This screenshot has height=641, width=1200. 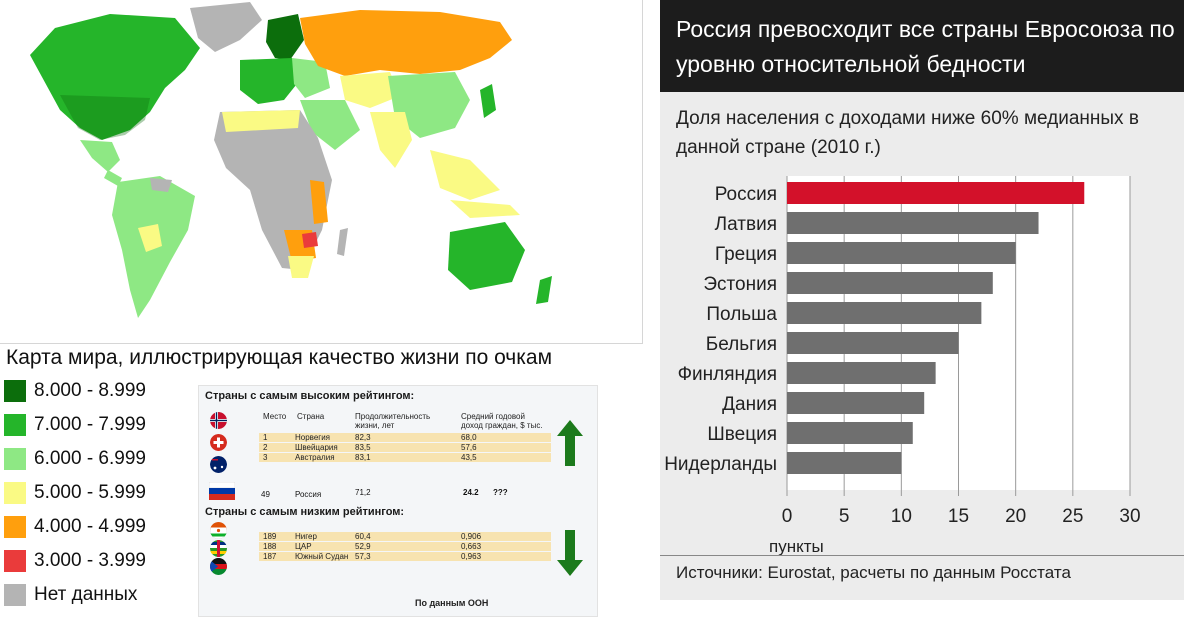 I want to click on south-sudan-flag-icon, so click(x=218, y=566).